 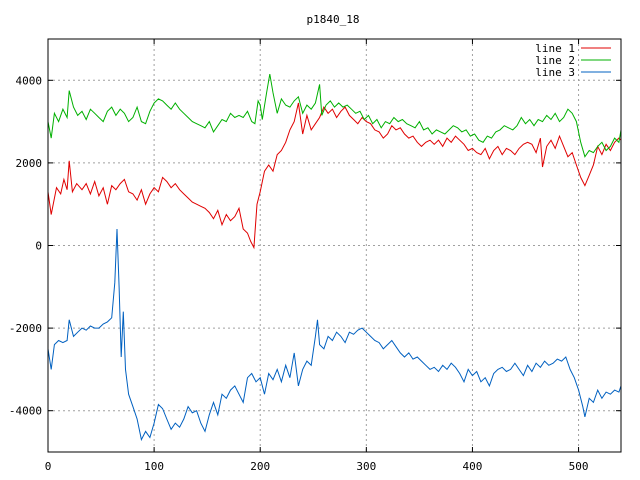 I want to click on x-tick-label: 0, so click(x=48, y=466).